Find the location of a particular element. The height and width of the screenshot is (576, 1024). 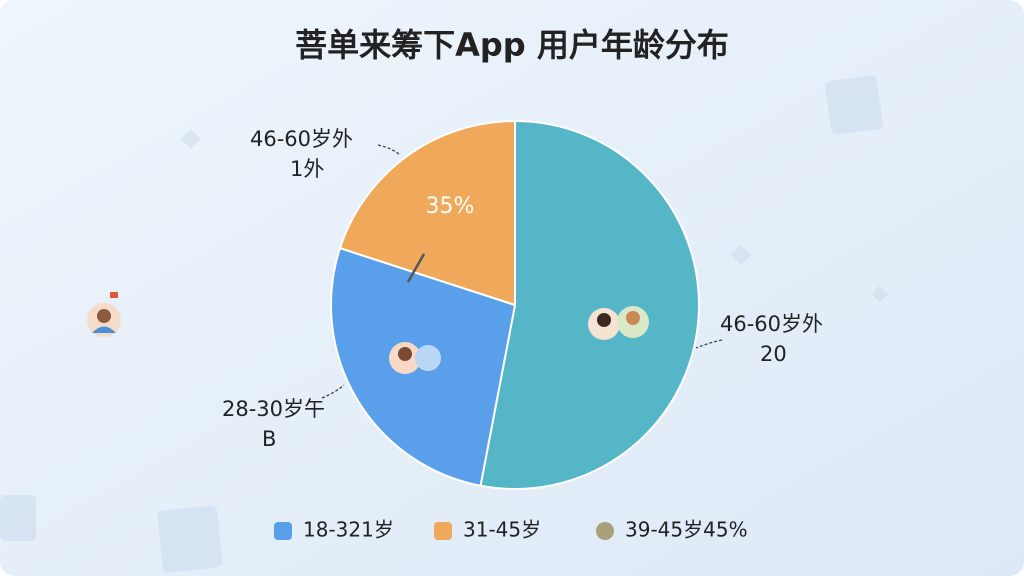

slice-annotation: 35% is located at coordinates (450, 206).